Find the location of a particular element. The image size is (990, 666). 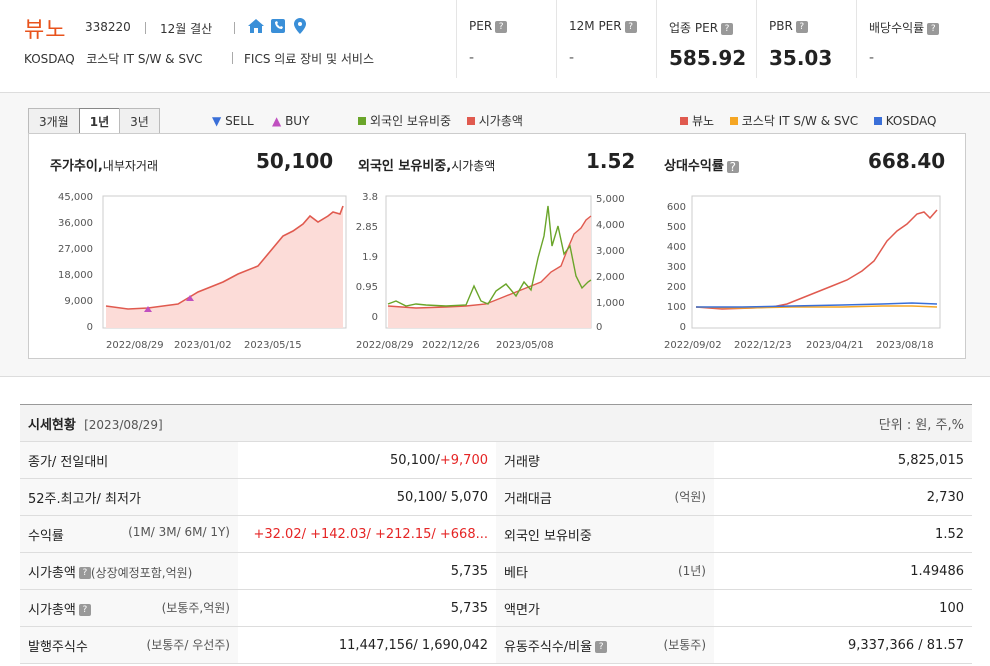

legend-label: 뷰노 is located at coordinates (703, 121).